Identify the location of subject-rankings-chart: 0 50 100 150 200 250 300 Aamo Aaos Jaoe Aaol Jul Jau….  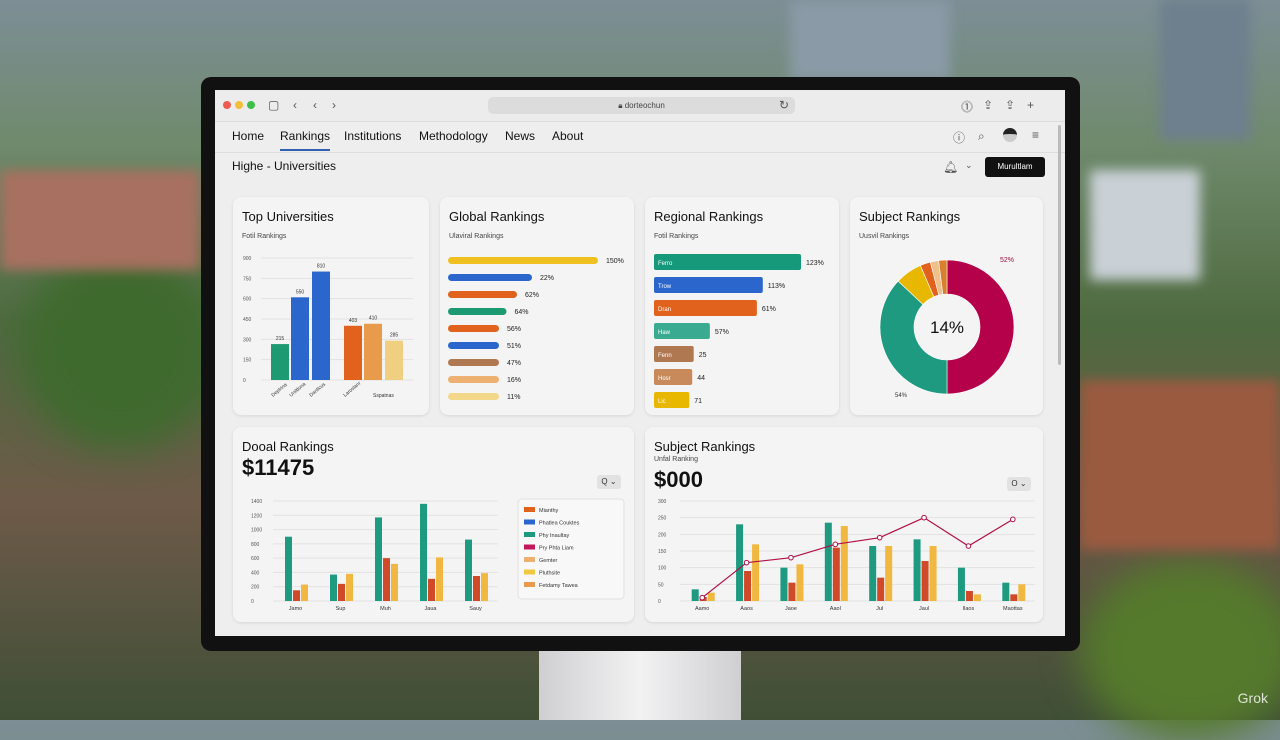
(846, 555).